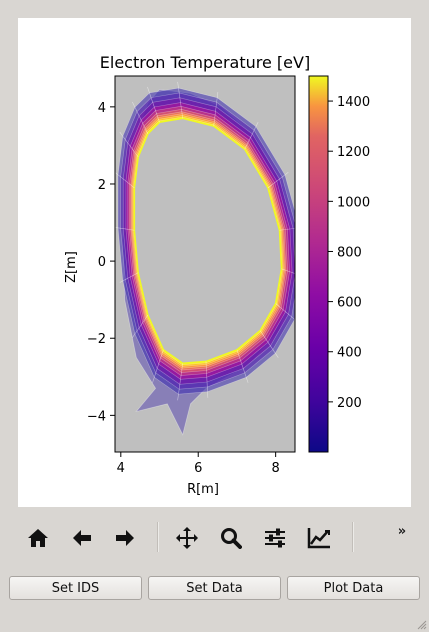 The image size is (429, 632). Describe the element at coordinates (319, 538) in the screenshot. I see `edit-axes-icon` at that location.